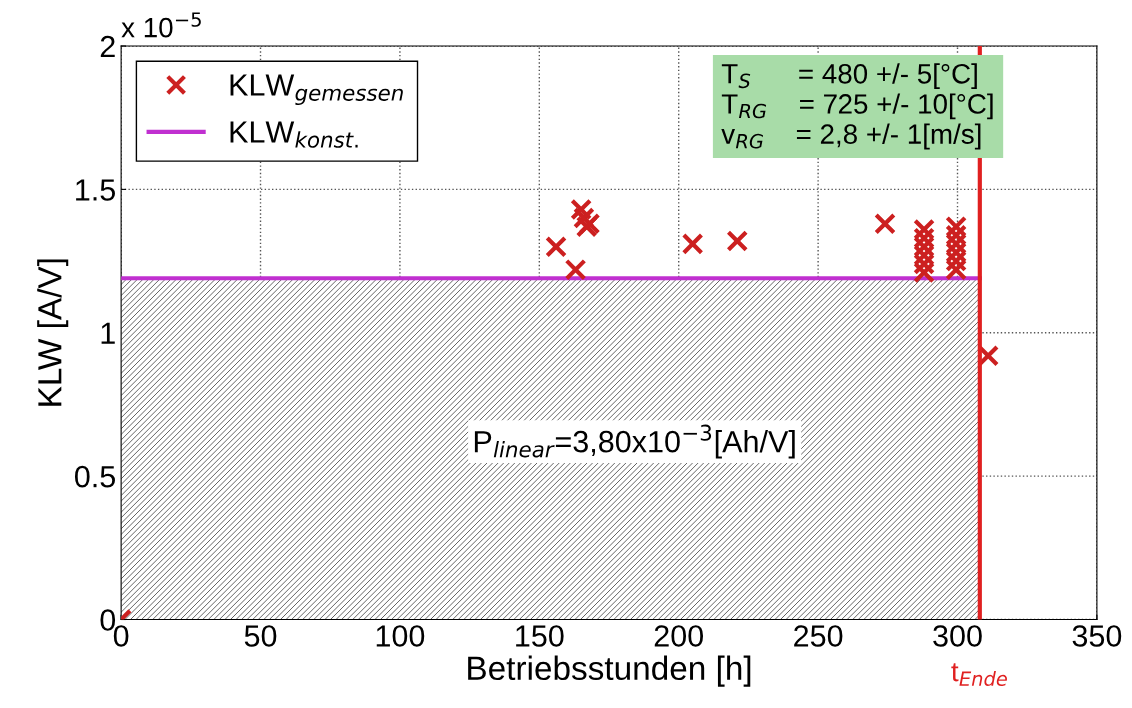 Image resolution: width=1132 pixels, height=708 pixels. What do you see at coordinates (818, 636) in the screenshot?
I see `x-tick-label: 250` at bounding box center [818, 636].